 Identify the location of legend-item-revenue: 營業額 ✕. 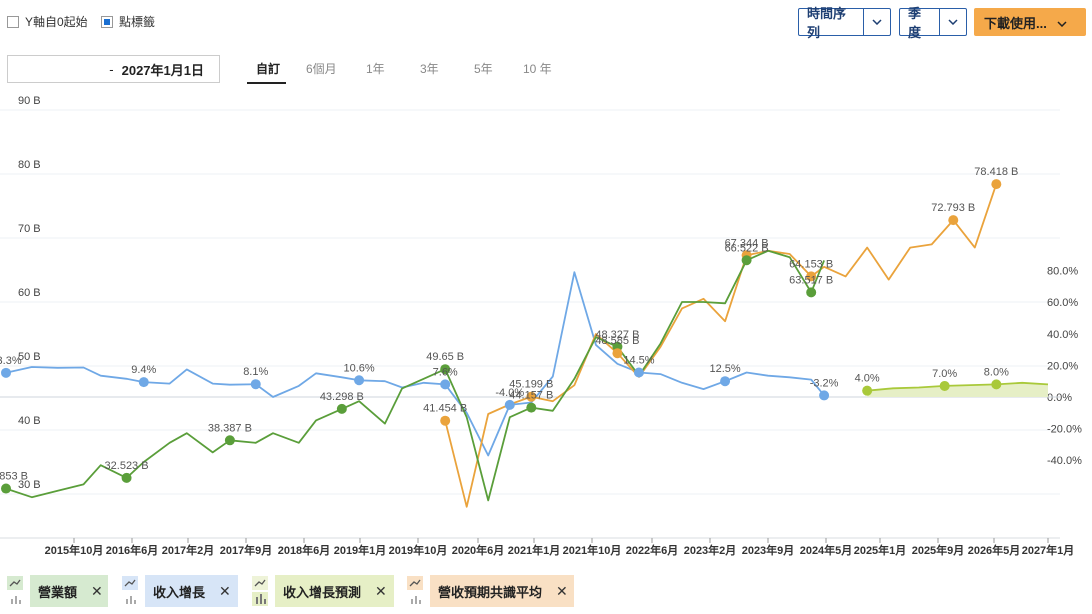
(57, 591).